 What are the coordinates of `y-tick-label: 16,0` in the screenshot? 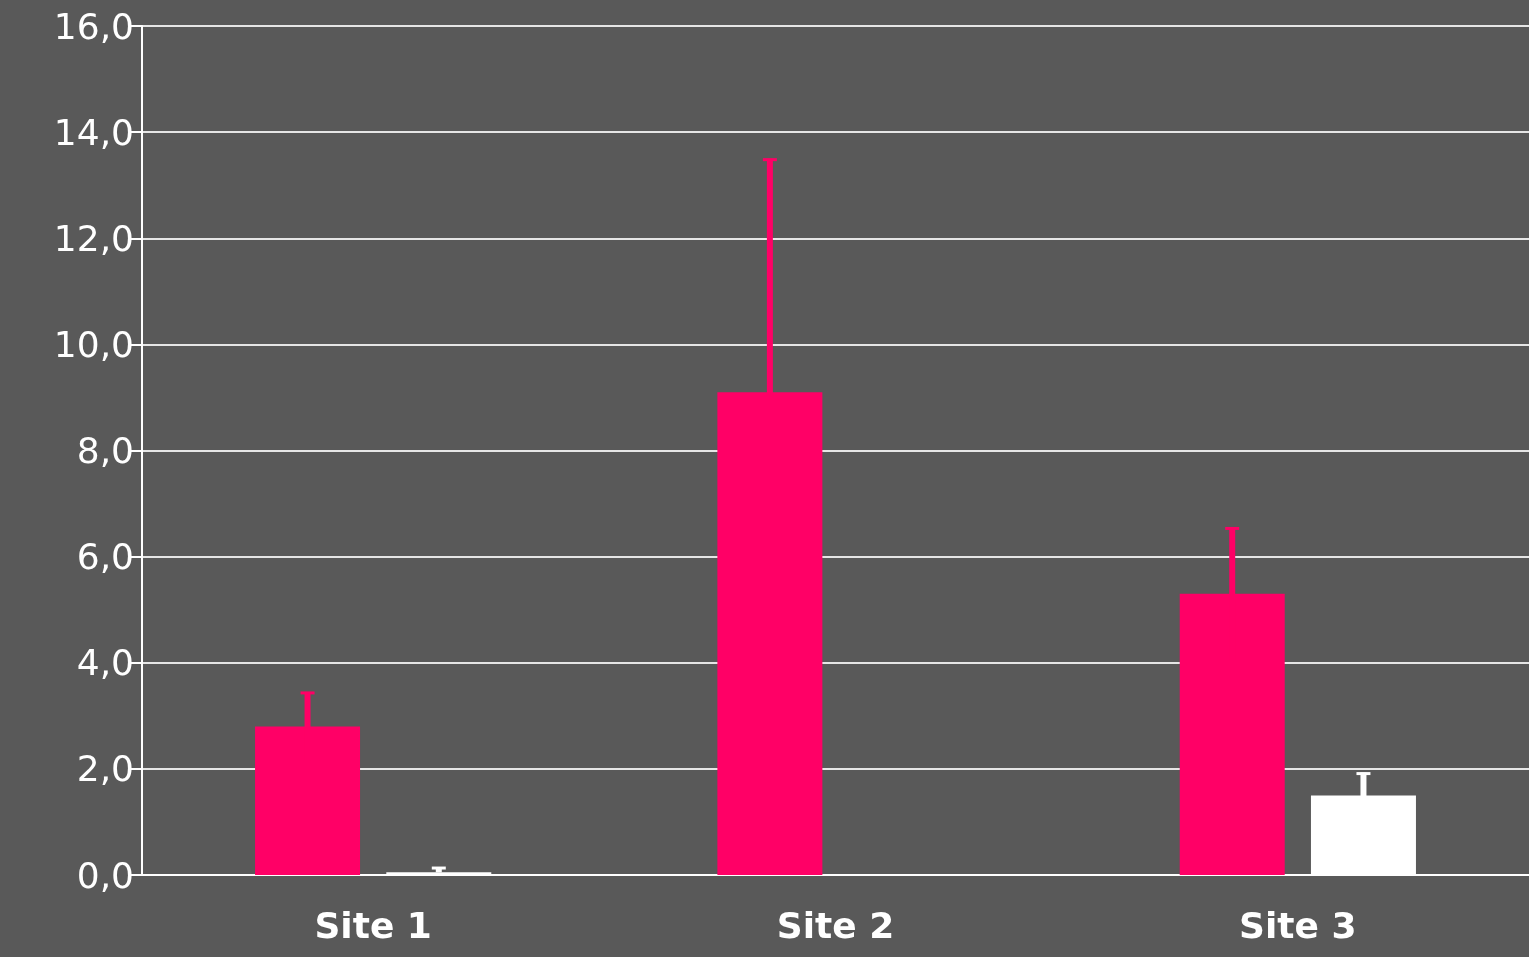 It's located at (93, 26).